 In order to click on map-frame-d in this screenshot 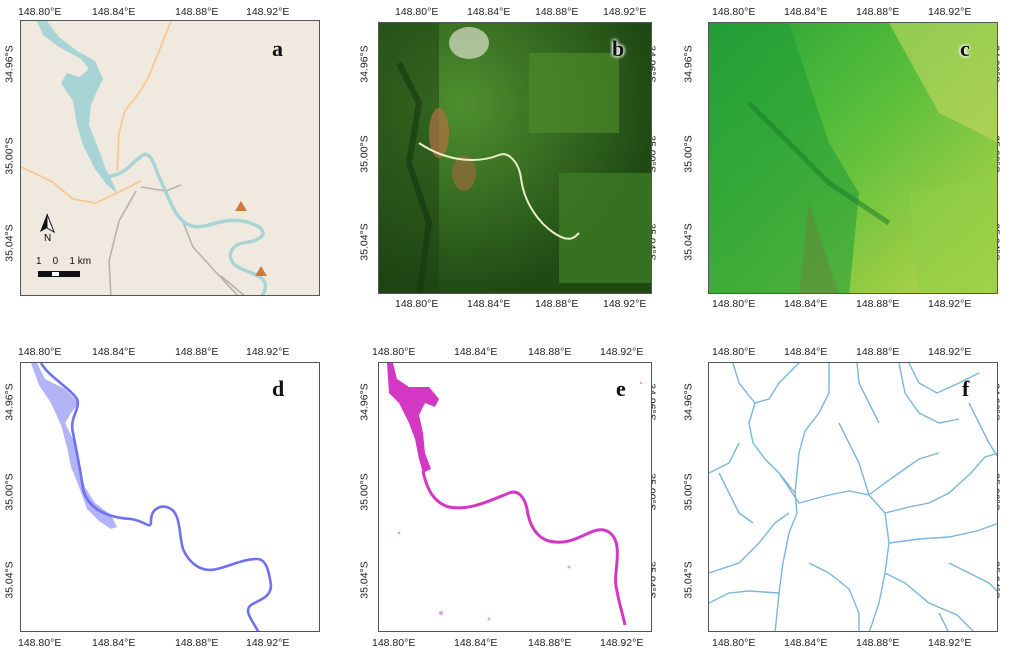, I will do `click(170, 497)`.